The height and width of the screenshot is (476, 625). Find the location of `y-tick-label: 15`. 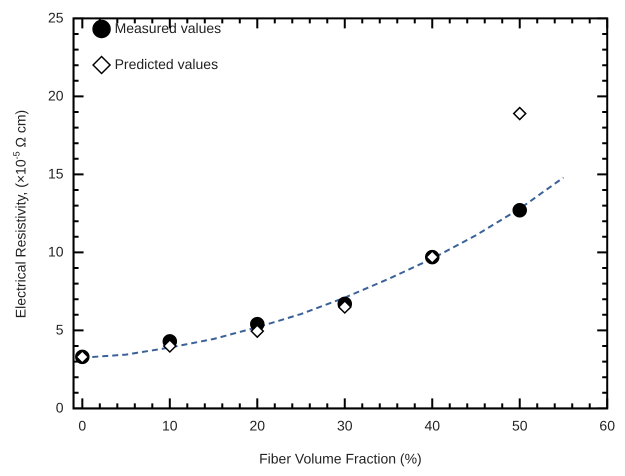

y-tick-label: 15 is located at coordinates (56, 173).